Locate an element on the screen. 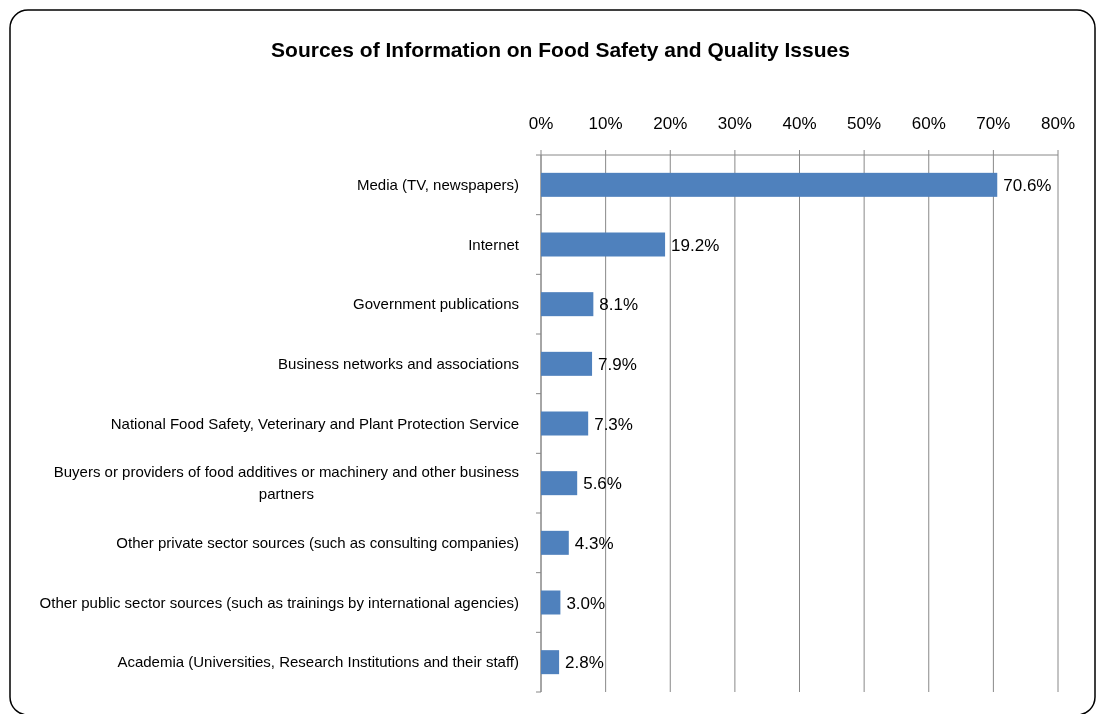 The height and width of the screenshot is (722, 1105). y-tick-label: Business networks and associations is located at coordinates (398, 363).